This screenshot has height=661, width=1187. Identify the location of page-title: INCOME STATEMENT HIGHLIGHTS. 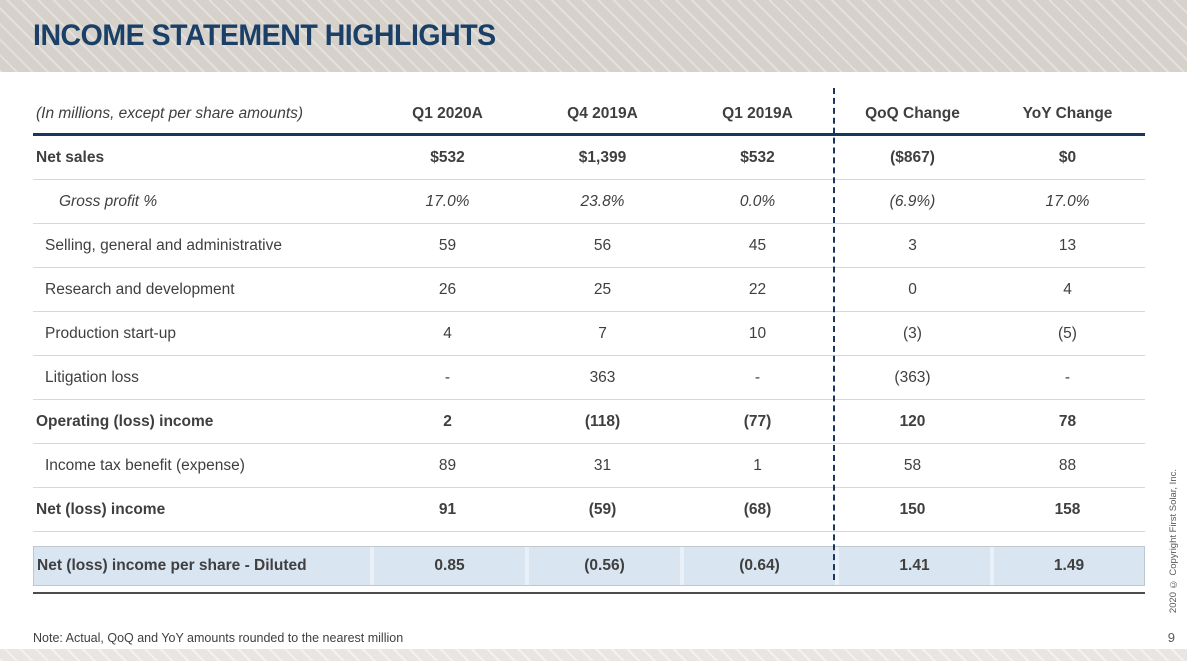
(264, 35).